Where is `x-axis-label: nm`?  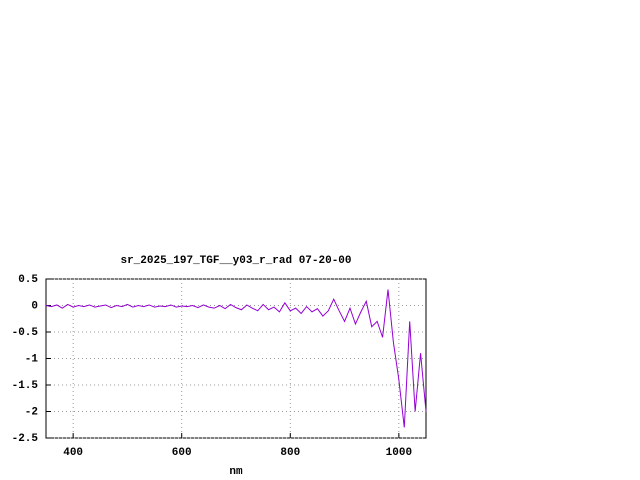
x-axis-label: nm is located at coordinates (236, 472).